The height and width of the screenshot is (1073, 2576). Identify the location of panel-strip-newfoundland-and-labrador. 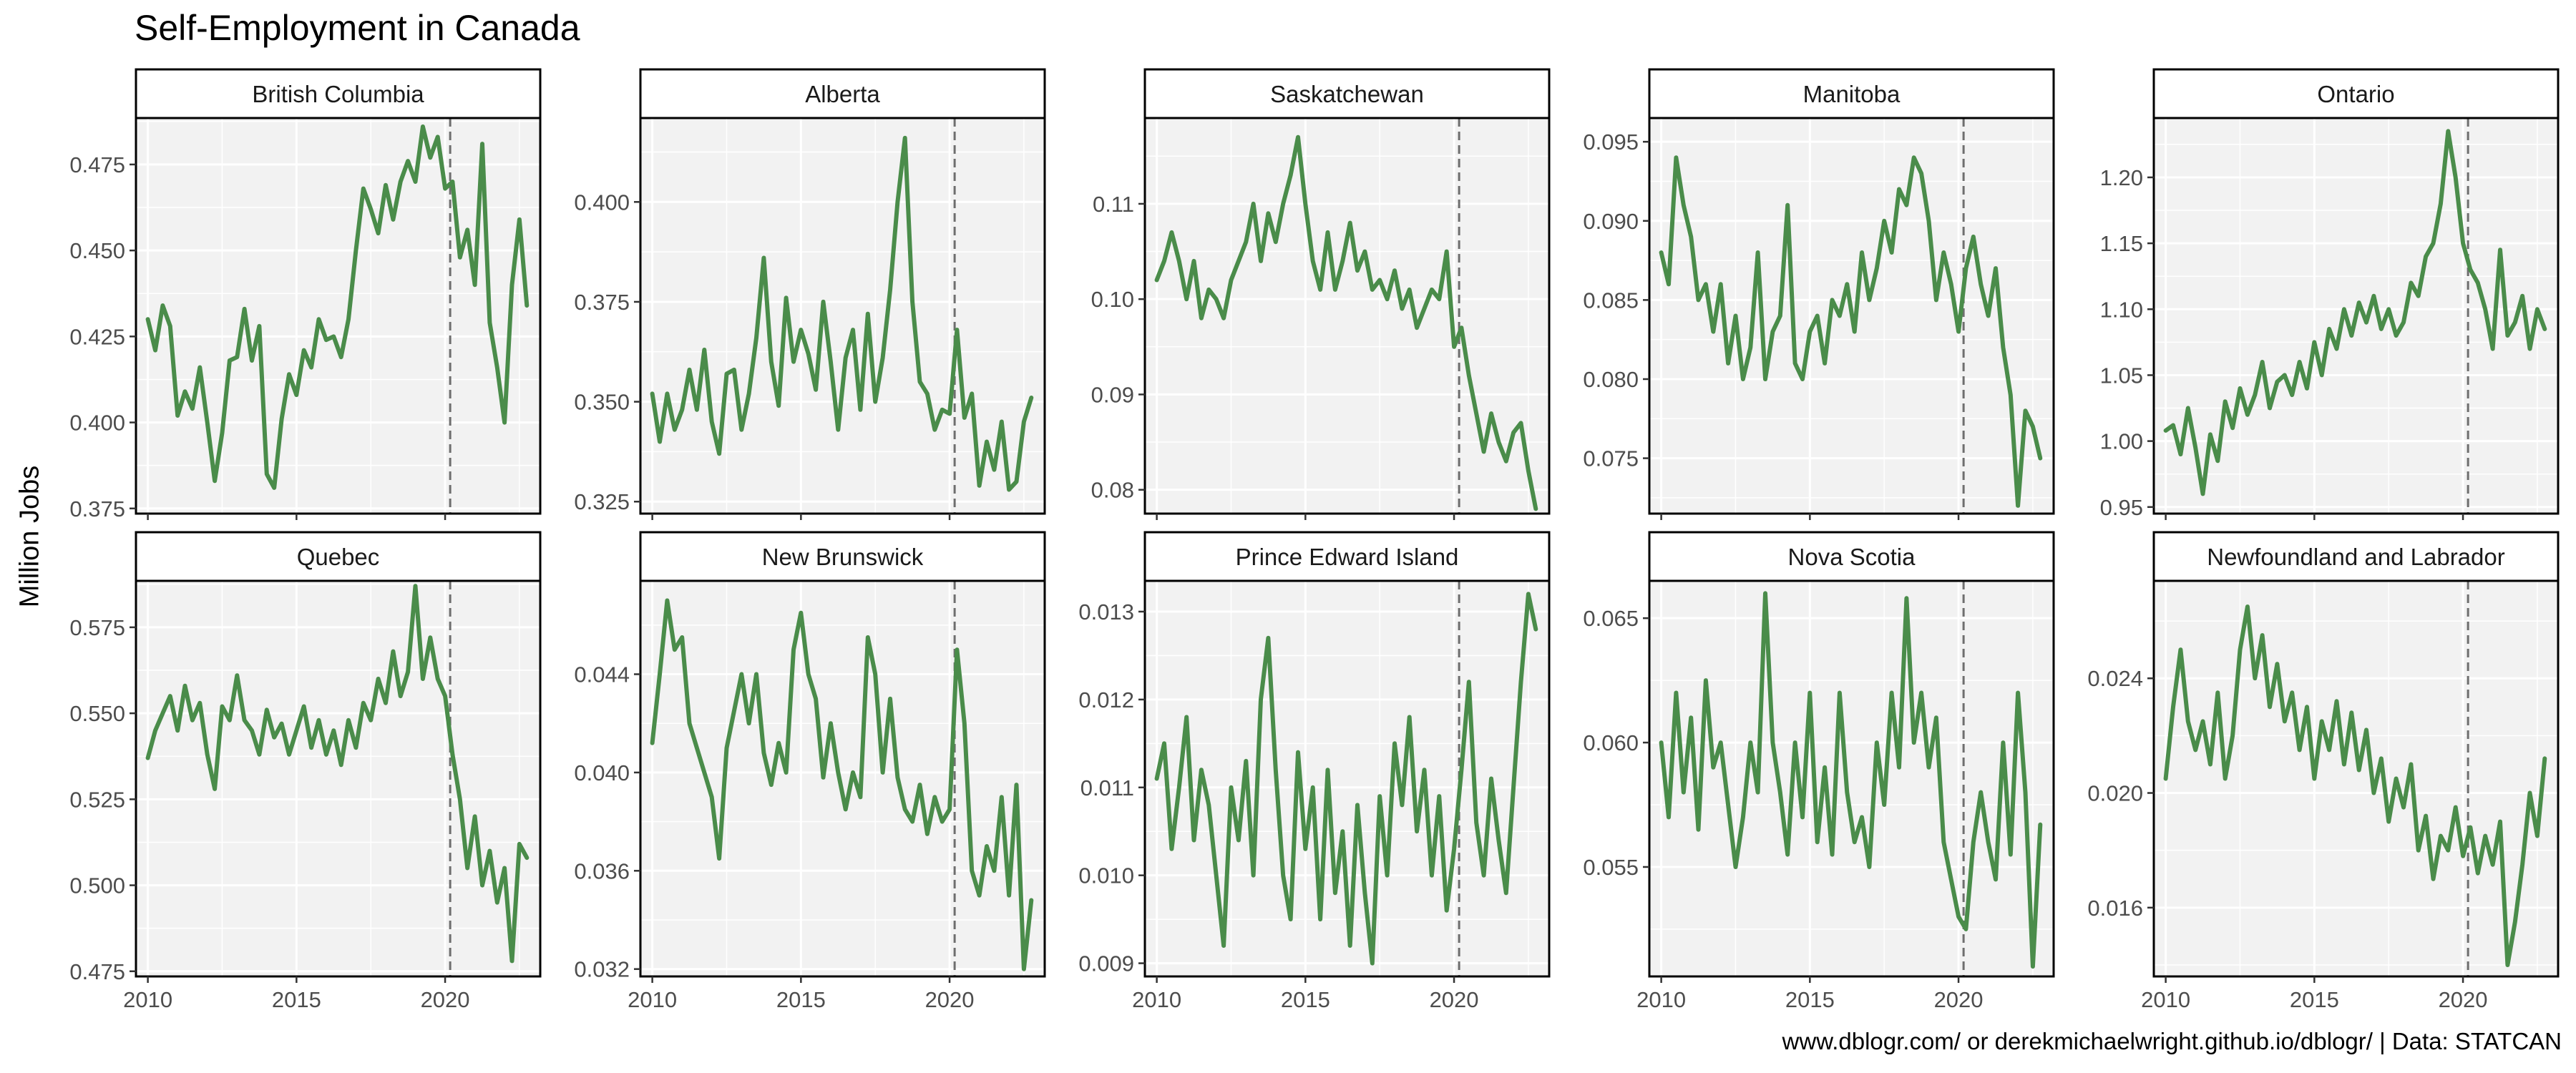
(2356, 556).